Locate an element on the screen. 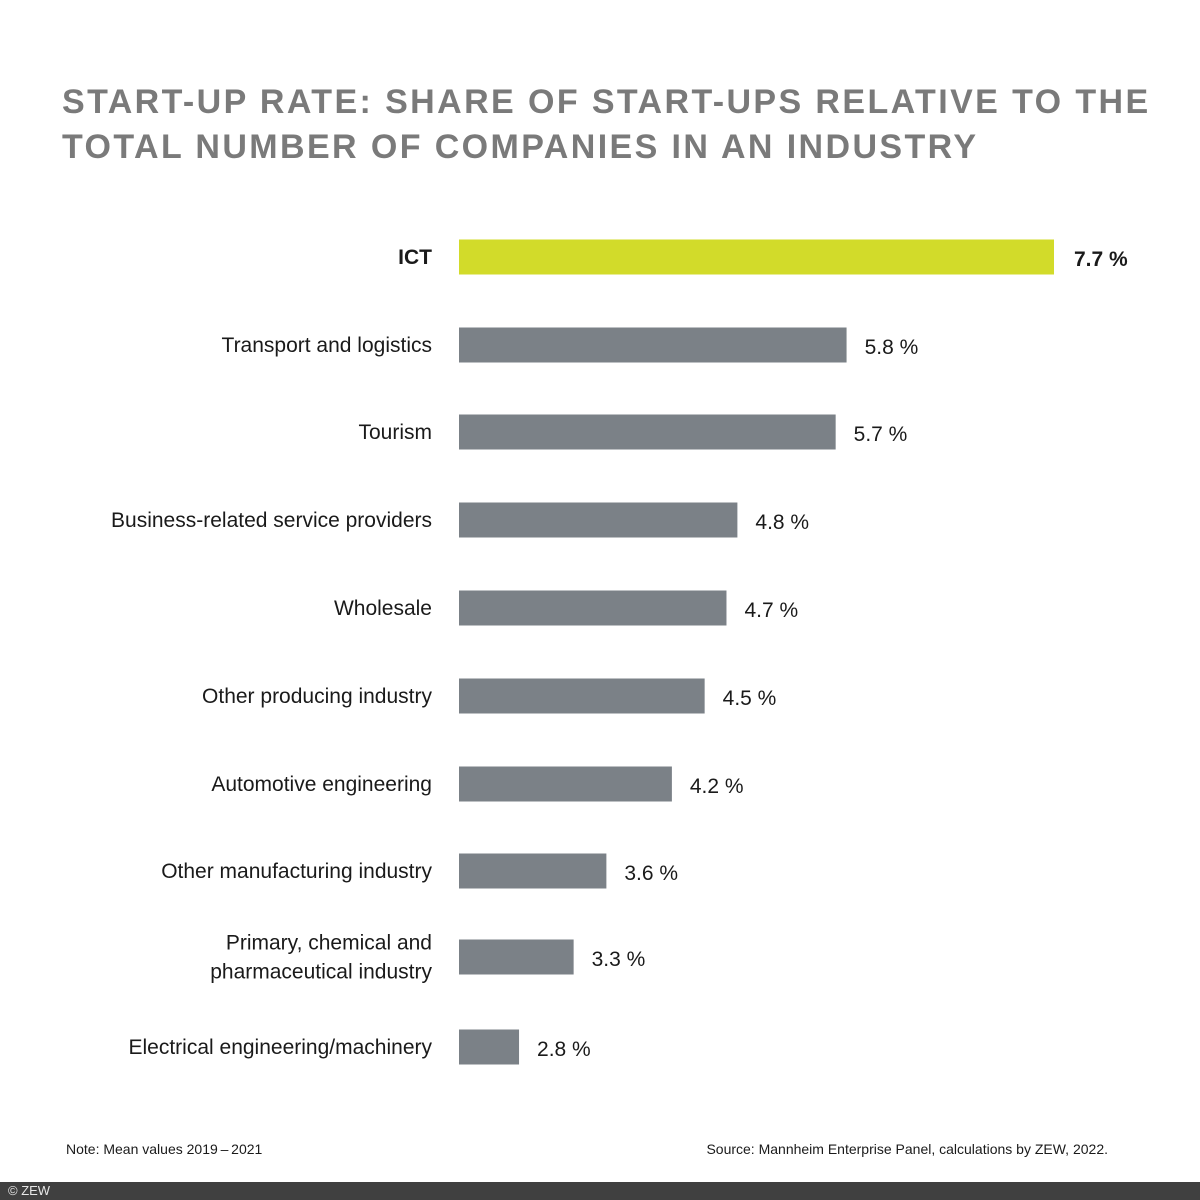  value-label: 7.7 % is located at coordinates (1101, 259).